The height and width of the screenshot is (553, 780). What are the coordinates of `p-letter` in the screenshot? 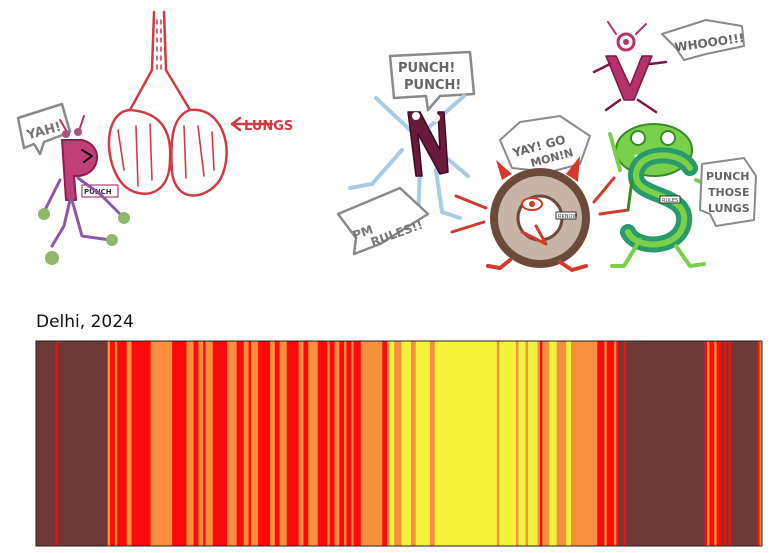 It's located at (80, 170).